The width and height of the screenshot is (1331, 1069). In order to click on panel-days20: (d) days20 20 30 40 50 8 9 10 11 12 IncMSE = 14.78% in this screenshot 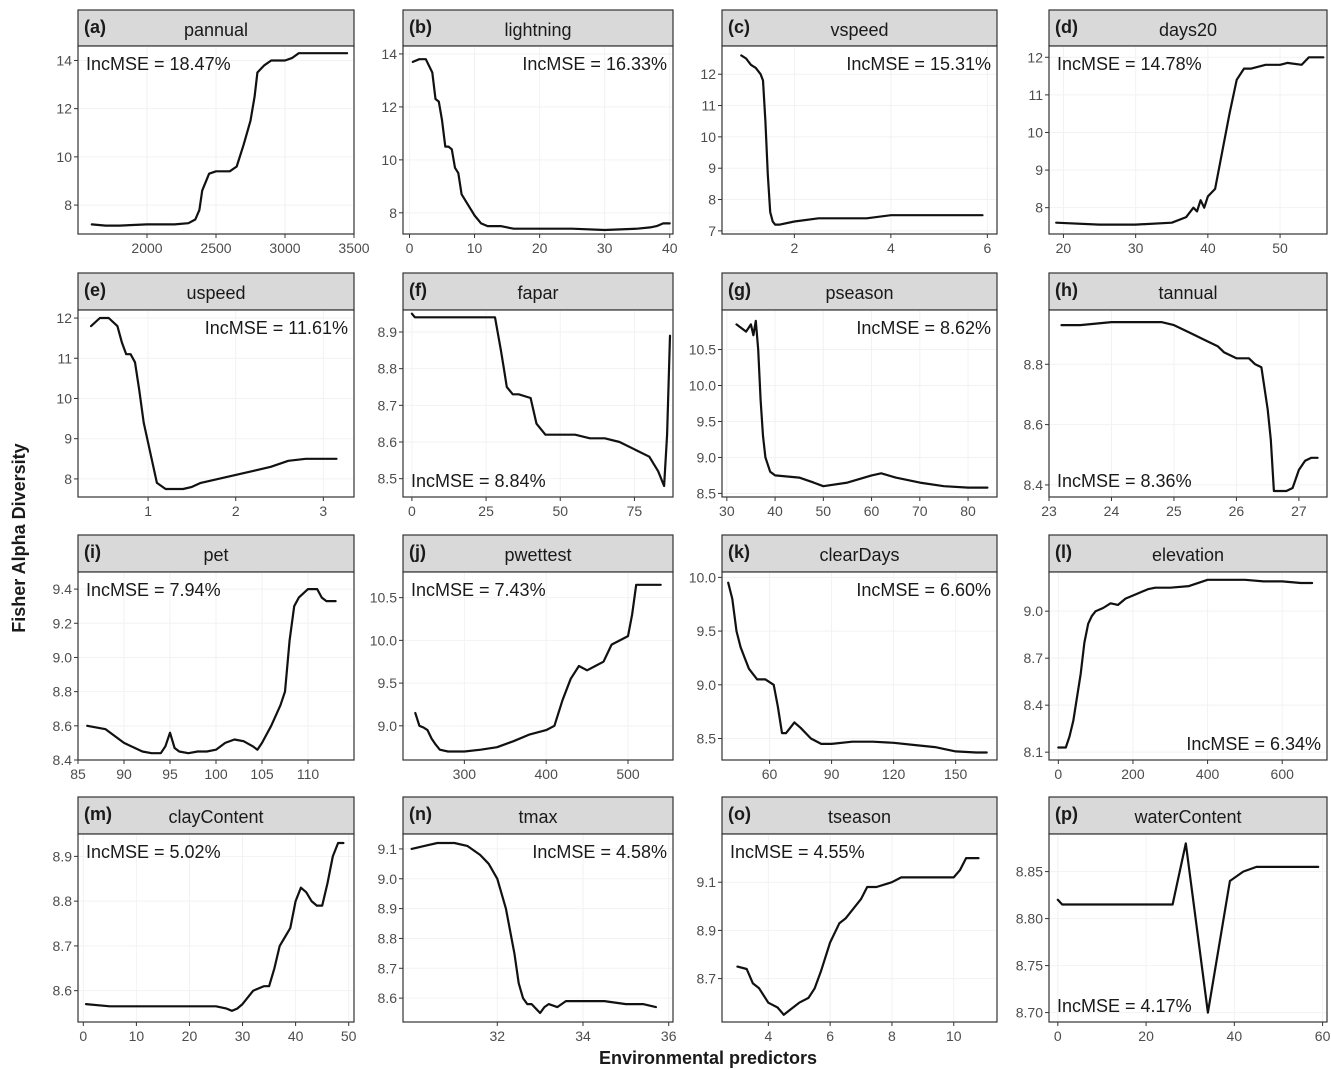, I will do `click(1177, 132)`.